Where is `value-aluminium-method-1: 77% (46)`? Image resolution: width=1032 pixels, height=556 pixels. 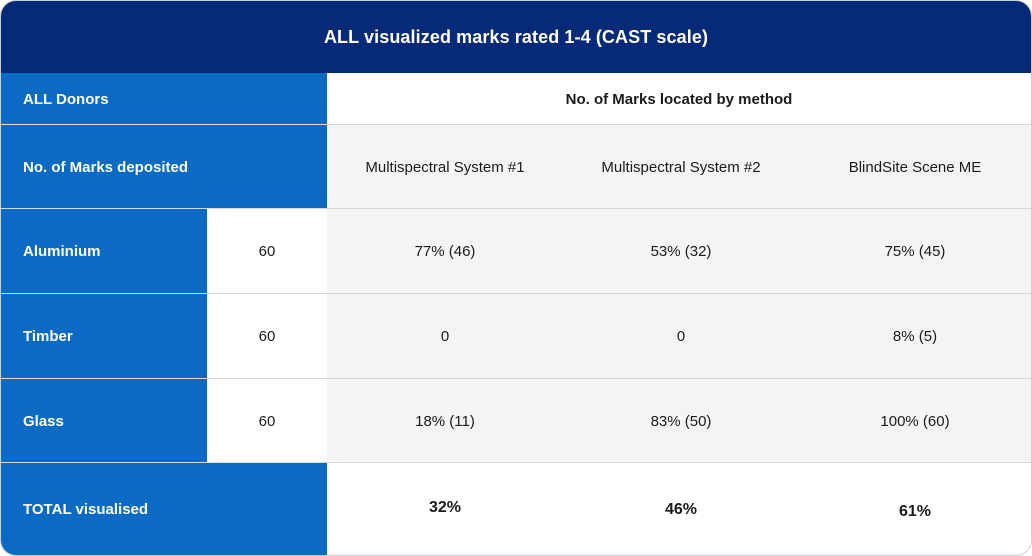 value-aluminium-method-1: 77% (46) is located at coordinates (445, 251).